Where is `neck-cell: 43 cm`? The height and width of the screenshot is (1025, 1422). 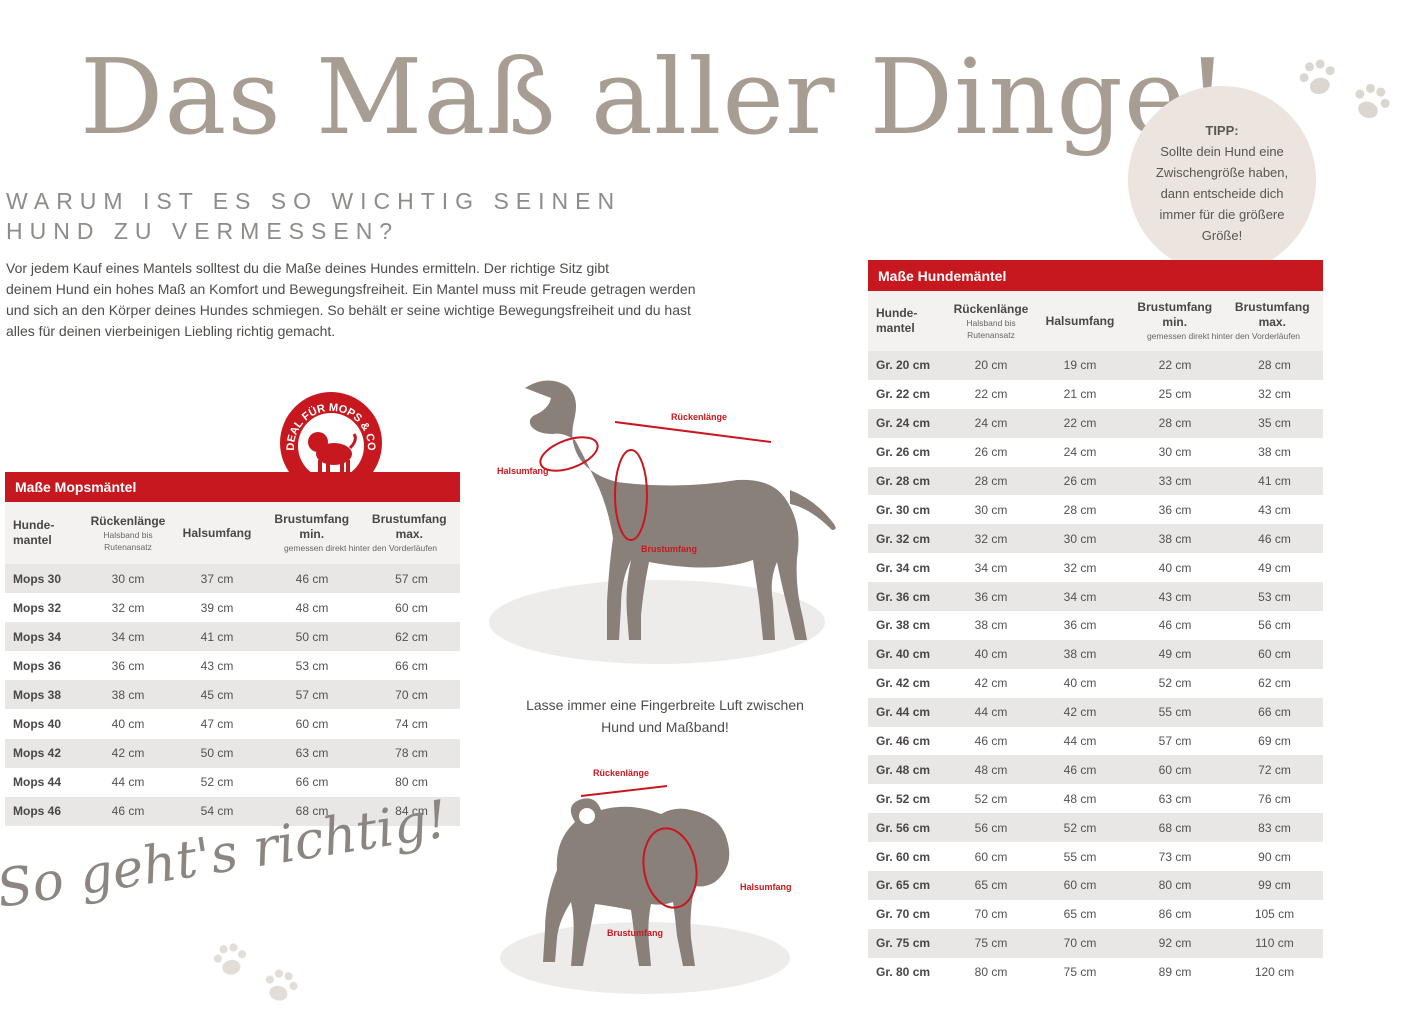 neck-cell: 43 cm is located at coordinates (217, 665).